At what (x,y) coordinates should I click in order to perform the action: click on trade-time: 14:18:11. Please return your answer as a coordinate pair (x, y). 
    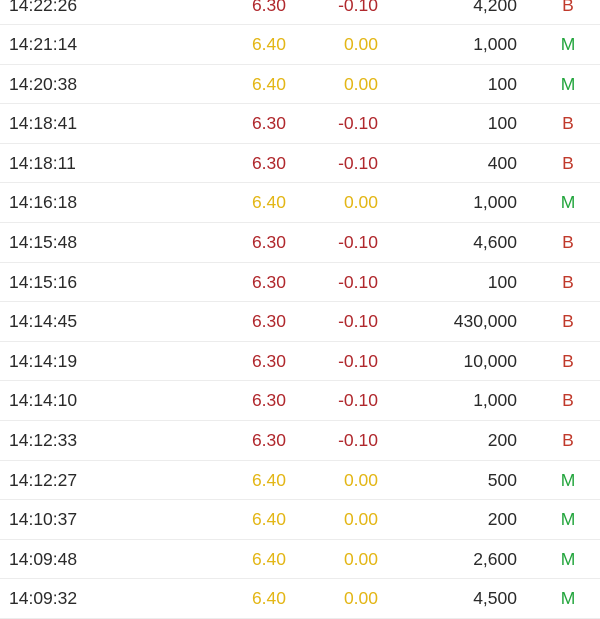
    Looking at the image, I should click on (42, 162).